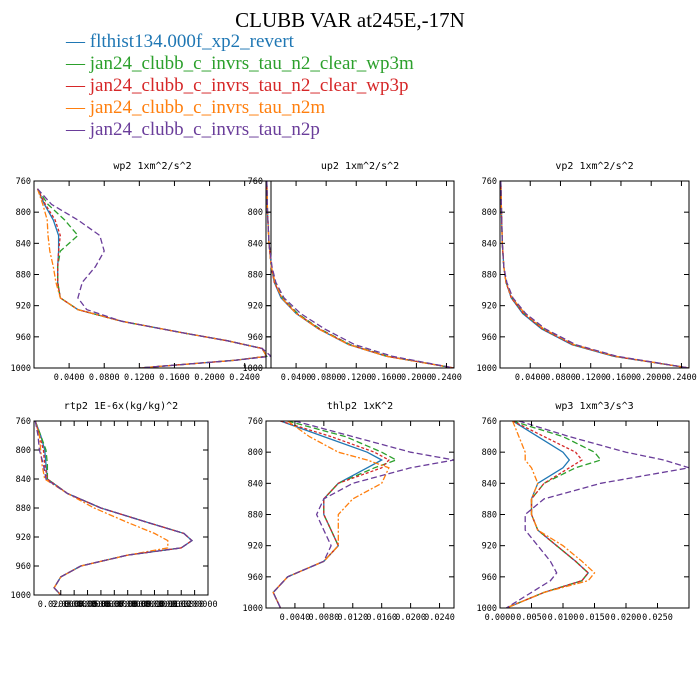 This screenshot has height=700, width=700. What do you see at coordinates (141, 605) in the screenshot?
I see `x-tick-label: 0.0800000` at bounding box center [141, 605].